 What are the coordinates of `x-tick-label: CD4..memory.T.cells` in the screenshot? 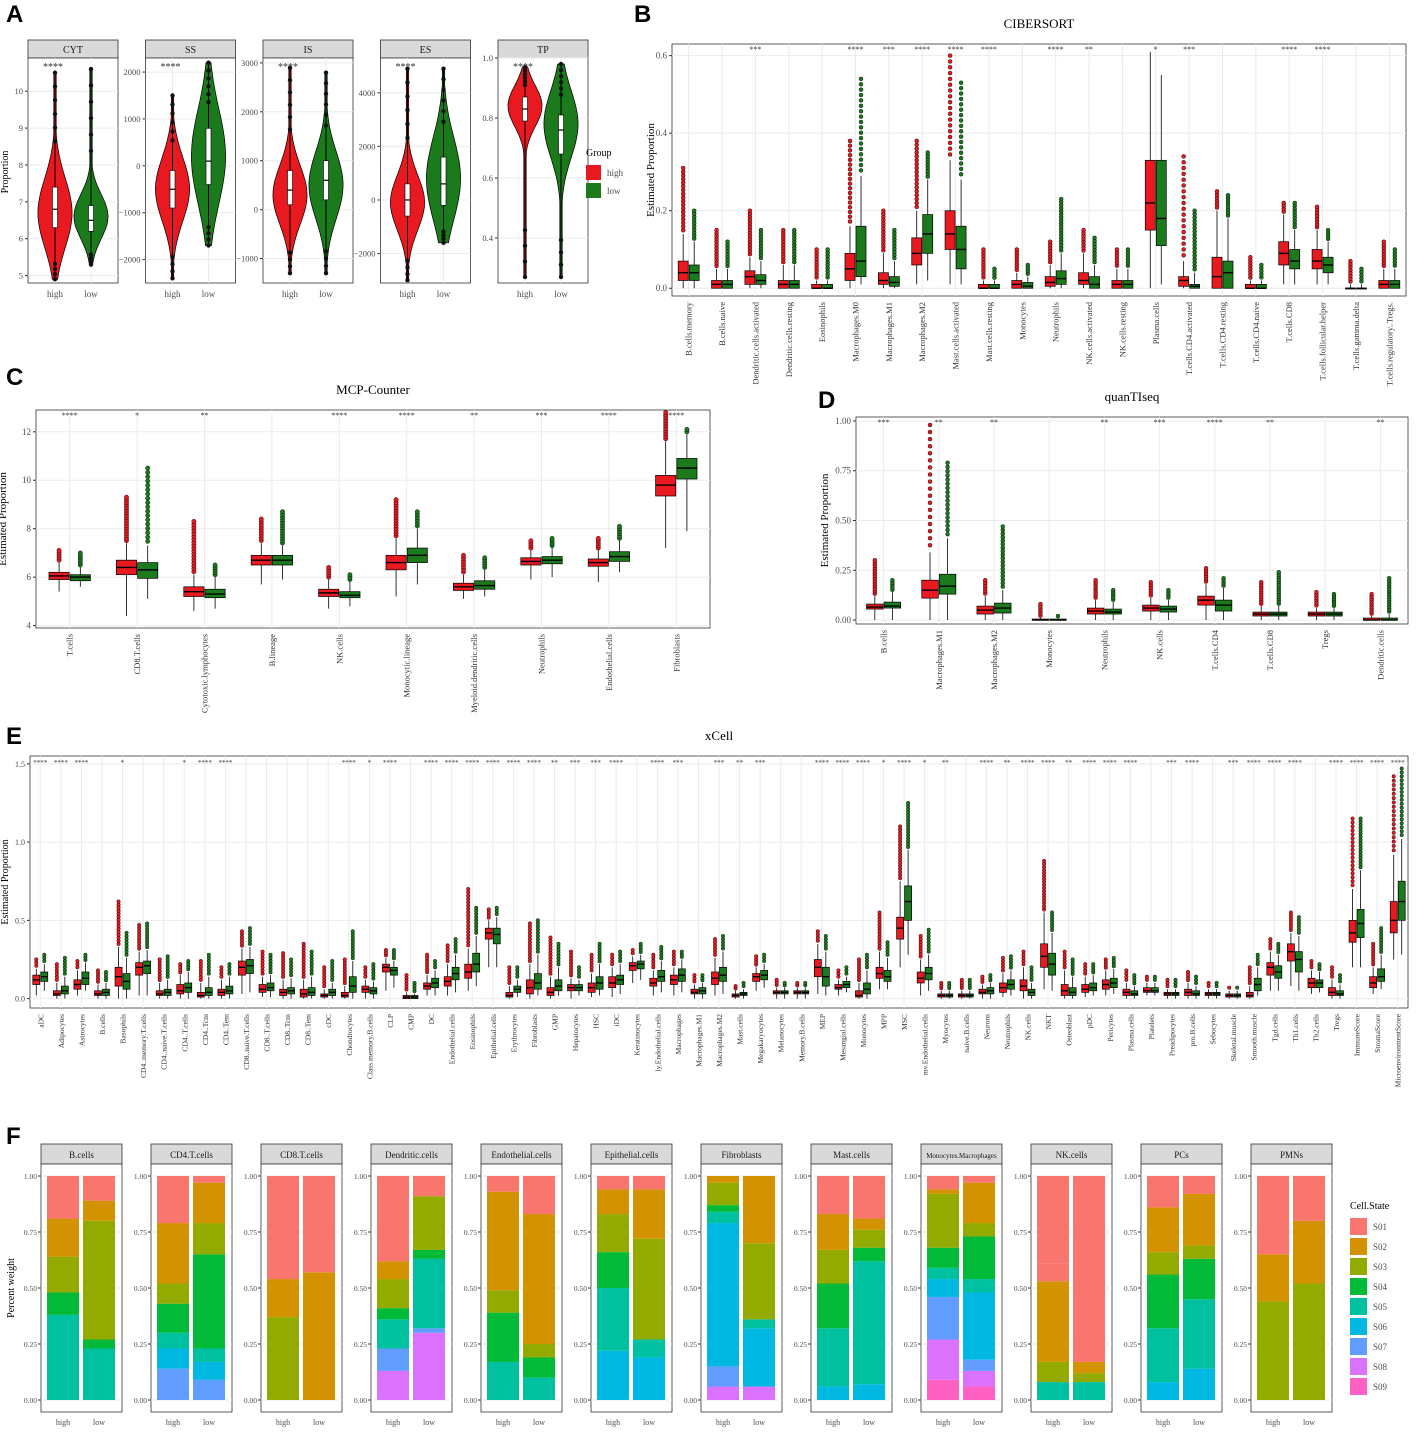 It's located at (143, 1046).